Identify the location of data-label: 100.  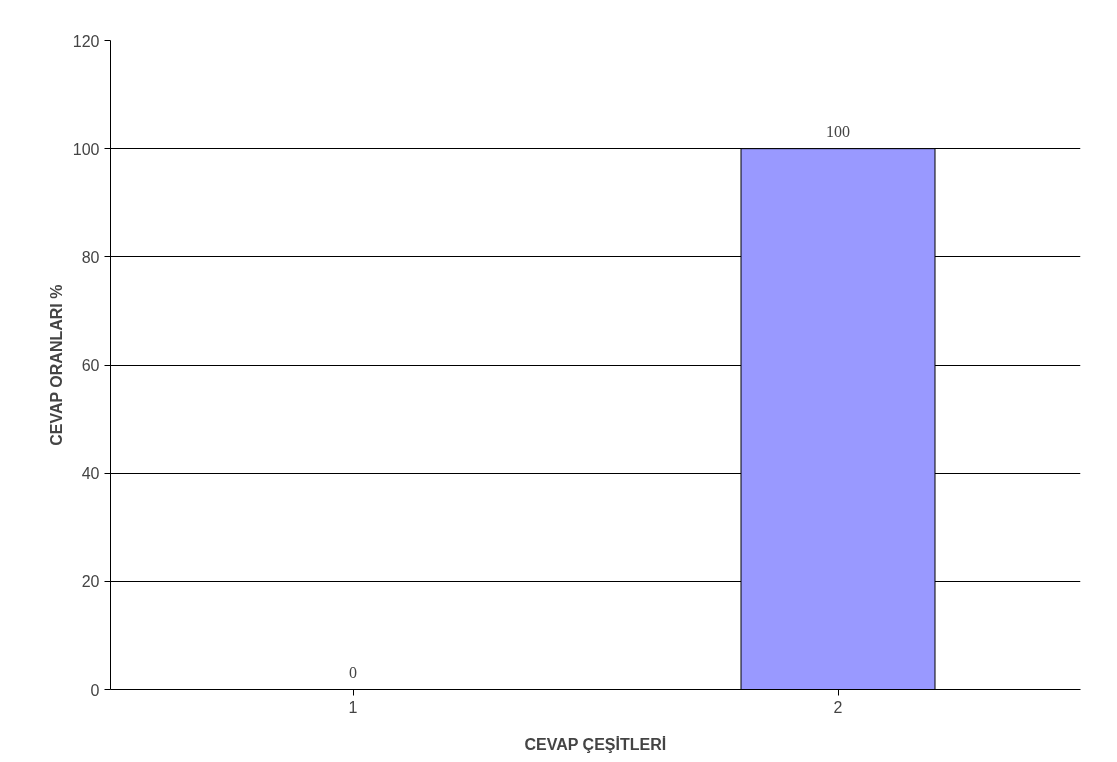
(838, 131).